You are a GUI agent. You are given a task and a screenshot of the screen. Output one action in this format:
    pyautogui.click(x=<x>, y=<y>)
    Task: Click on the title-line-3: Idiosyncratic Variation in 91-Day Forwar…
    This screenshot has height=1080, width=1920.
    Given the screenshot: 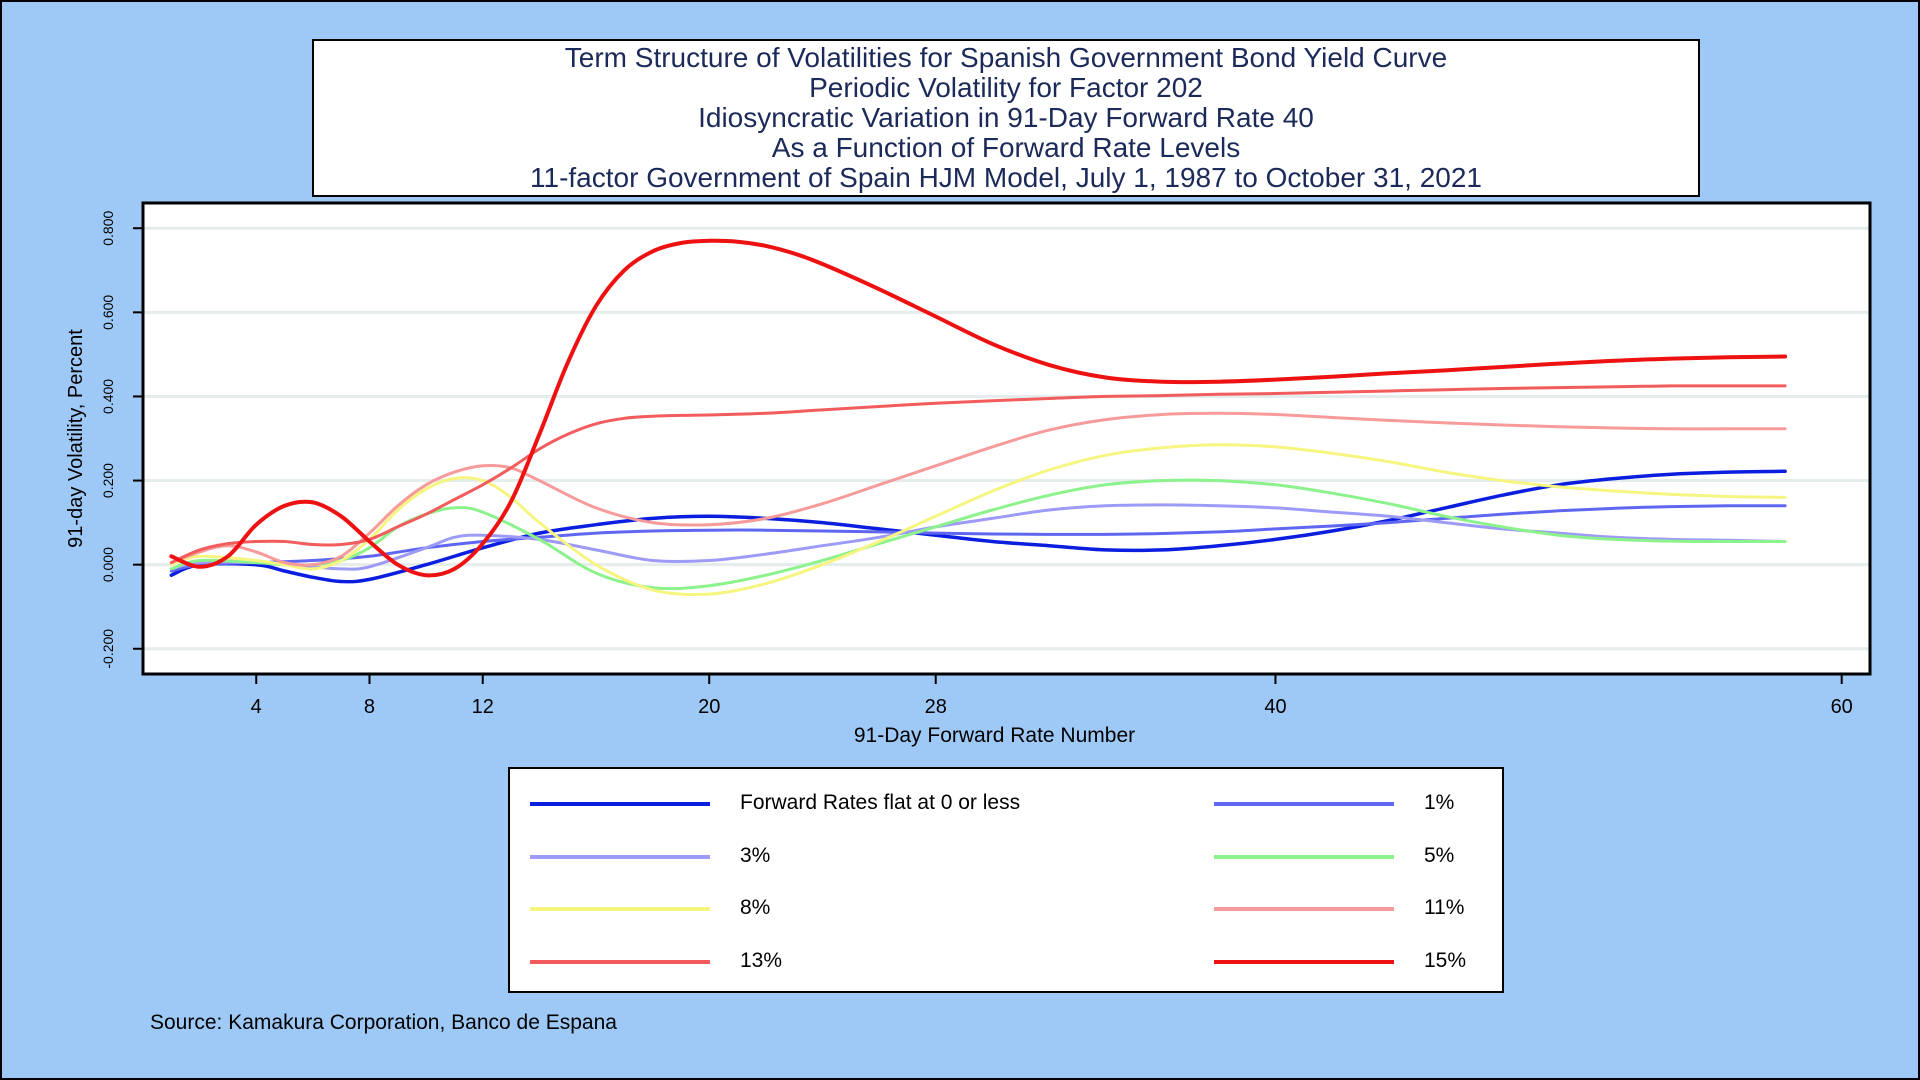 What is the action you would take?
    pyautogui.click(x=1006, y=117)
    